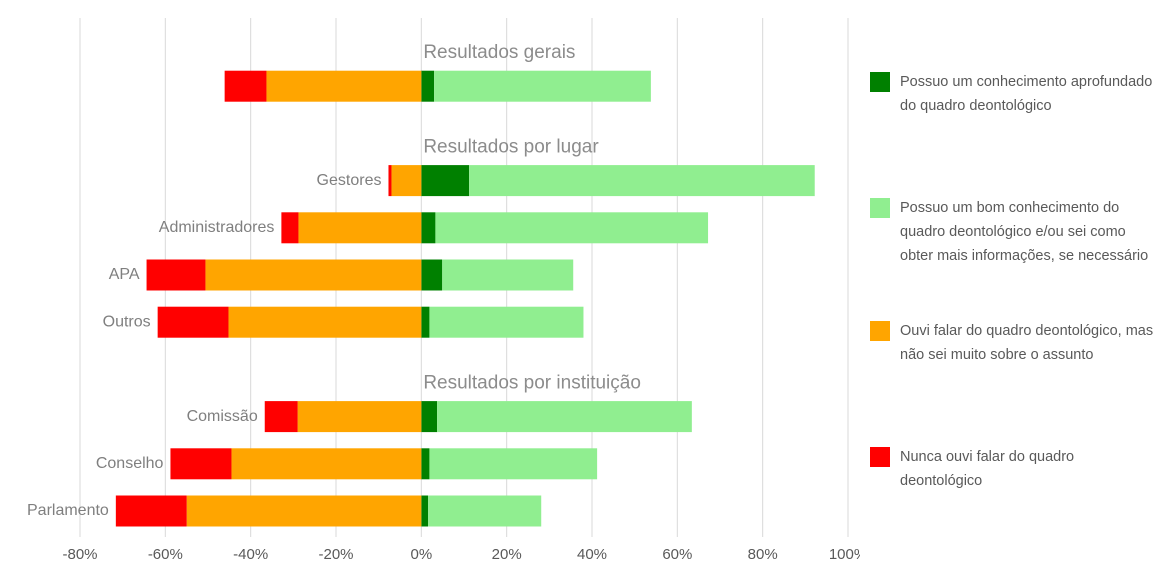  Describe the element at coordinates (844, 554) in the screenshot. I see `x-tick-label: 100%` at that location.